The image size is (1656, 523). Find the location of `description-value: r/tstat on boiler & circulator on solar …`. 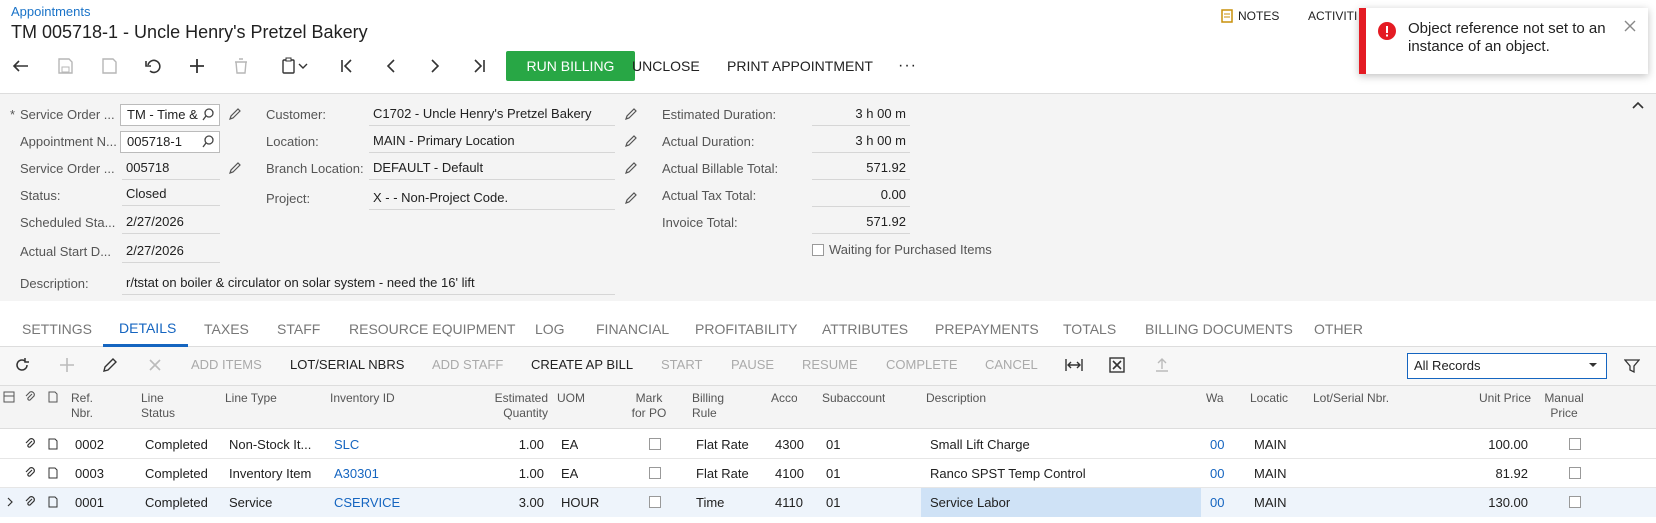

description-value: r/tstat on boiler & circulator on solar … is located at coordinates (368, 284).